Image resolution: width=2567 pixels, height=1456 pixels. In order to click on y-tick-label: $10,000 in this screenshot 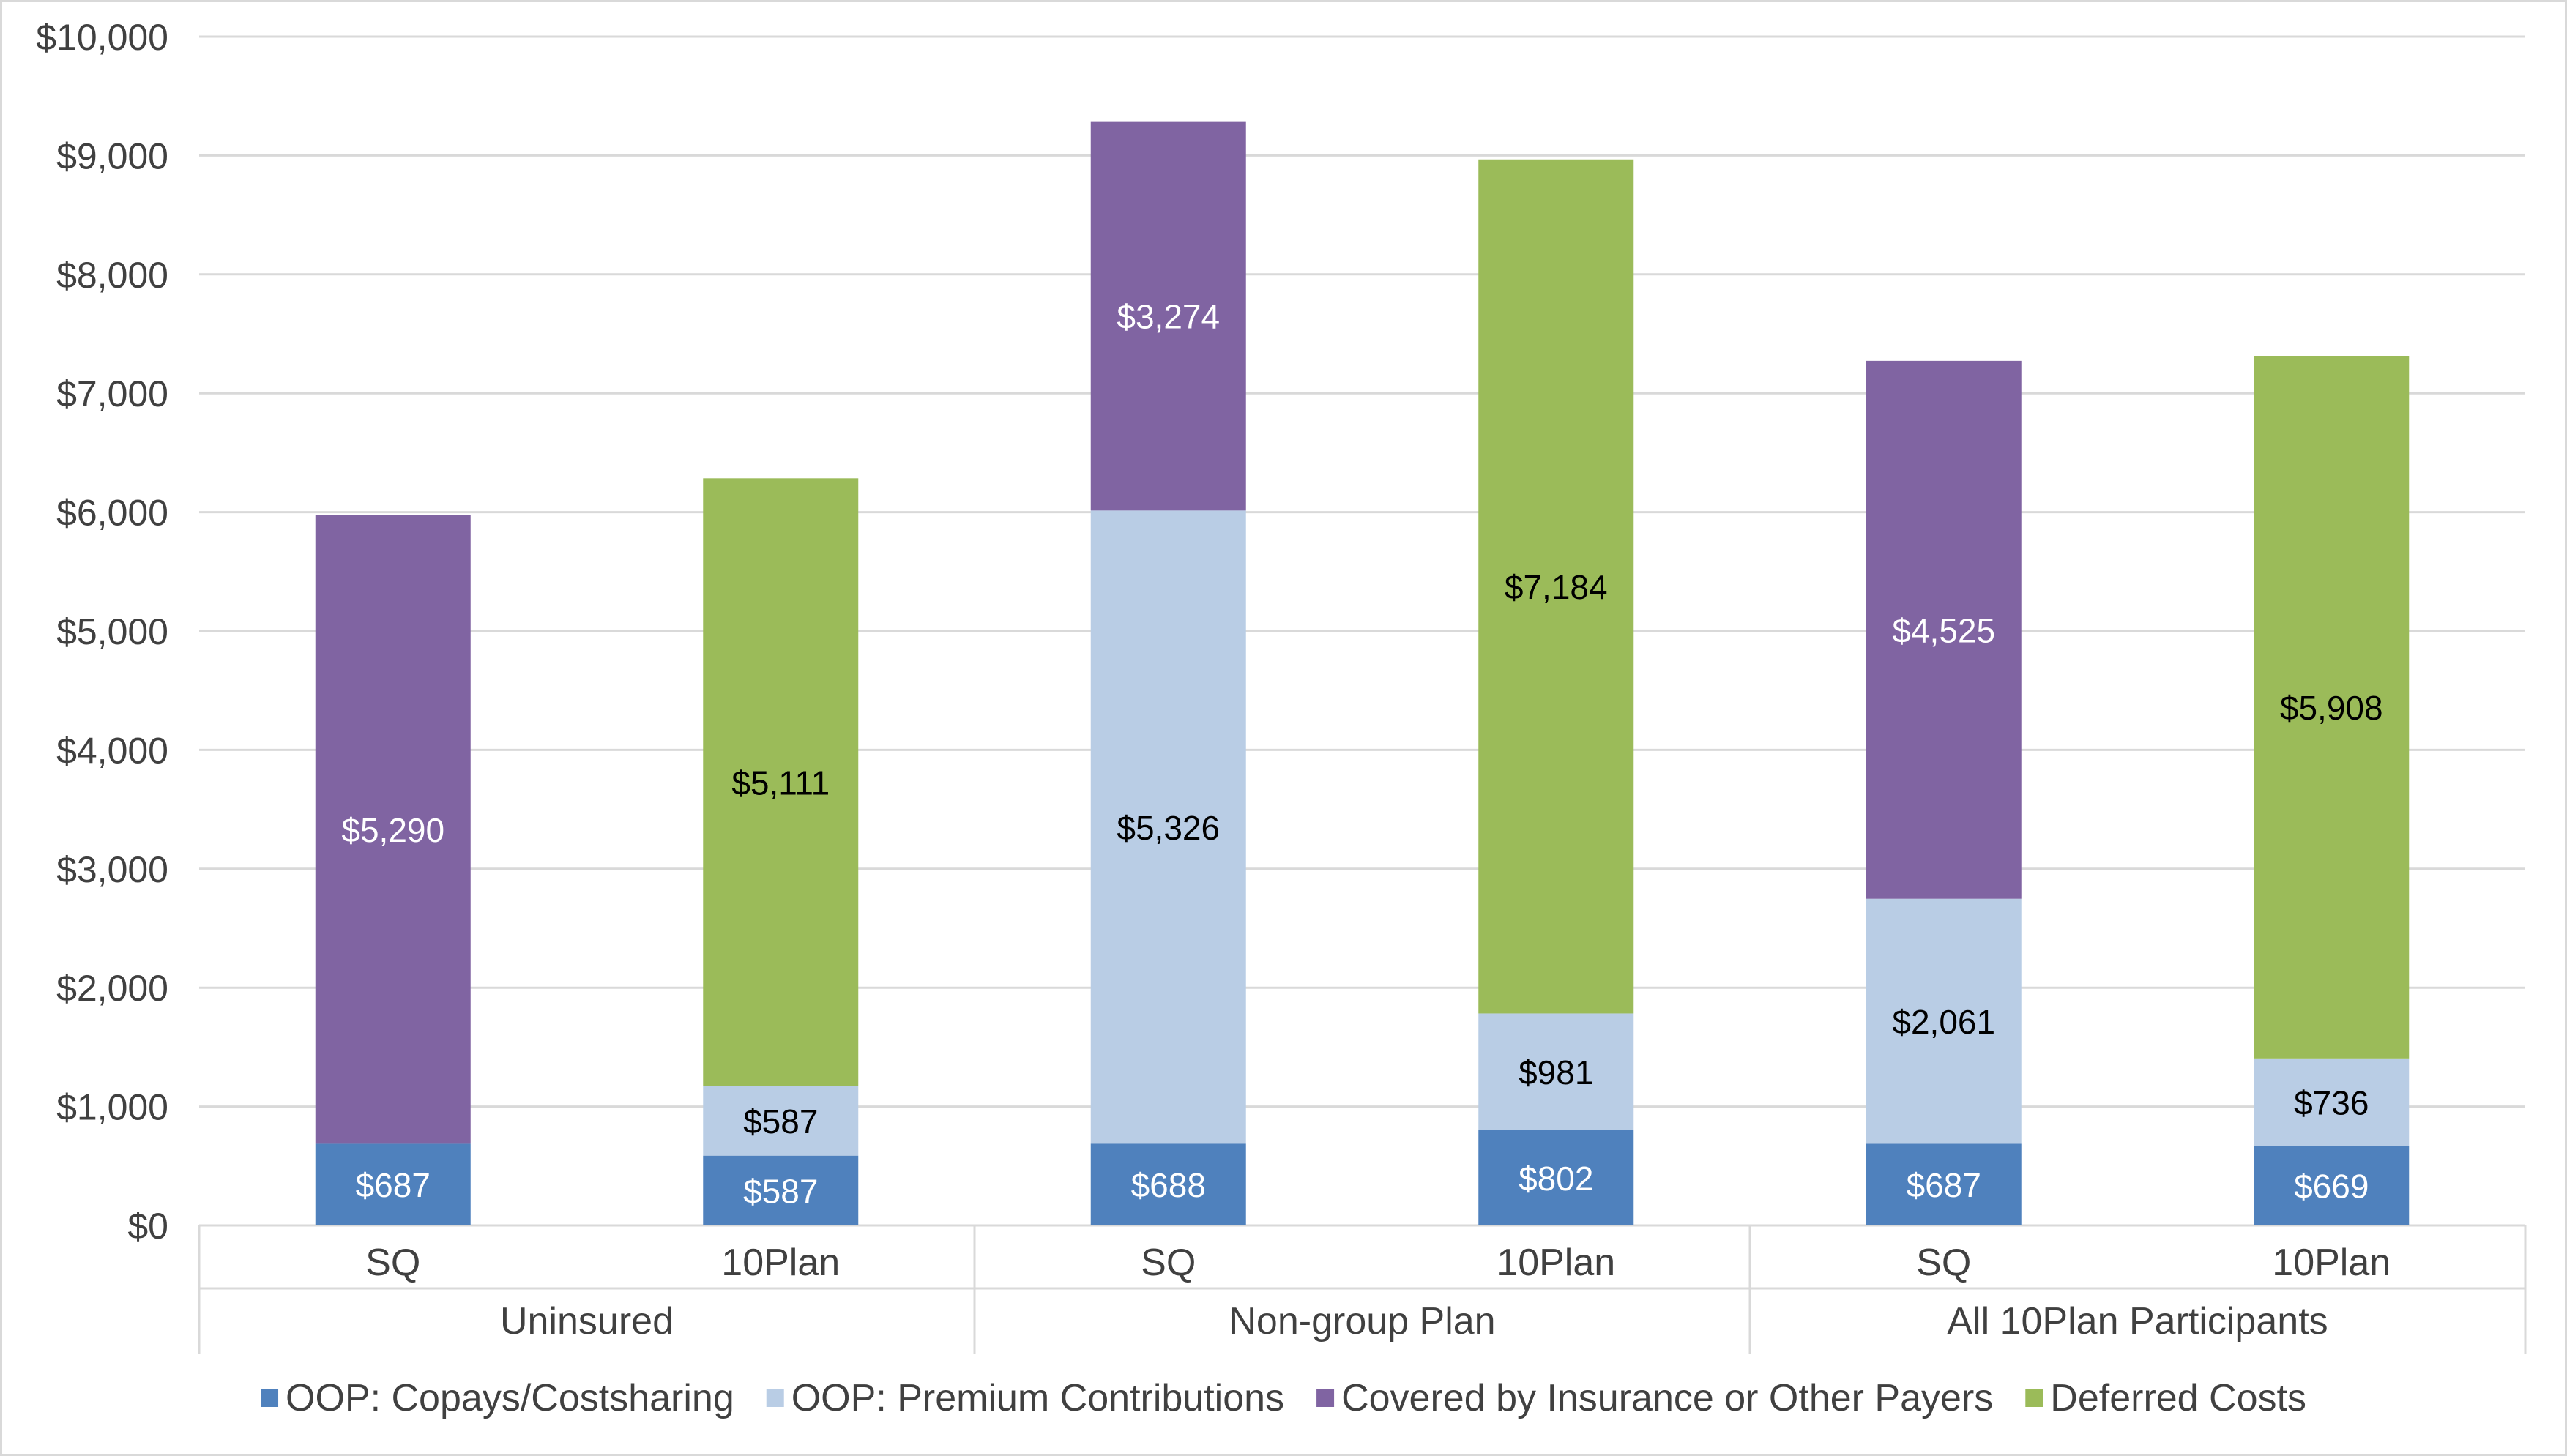, I will do `click(102, 37)`.